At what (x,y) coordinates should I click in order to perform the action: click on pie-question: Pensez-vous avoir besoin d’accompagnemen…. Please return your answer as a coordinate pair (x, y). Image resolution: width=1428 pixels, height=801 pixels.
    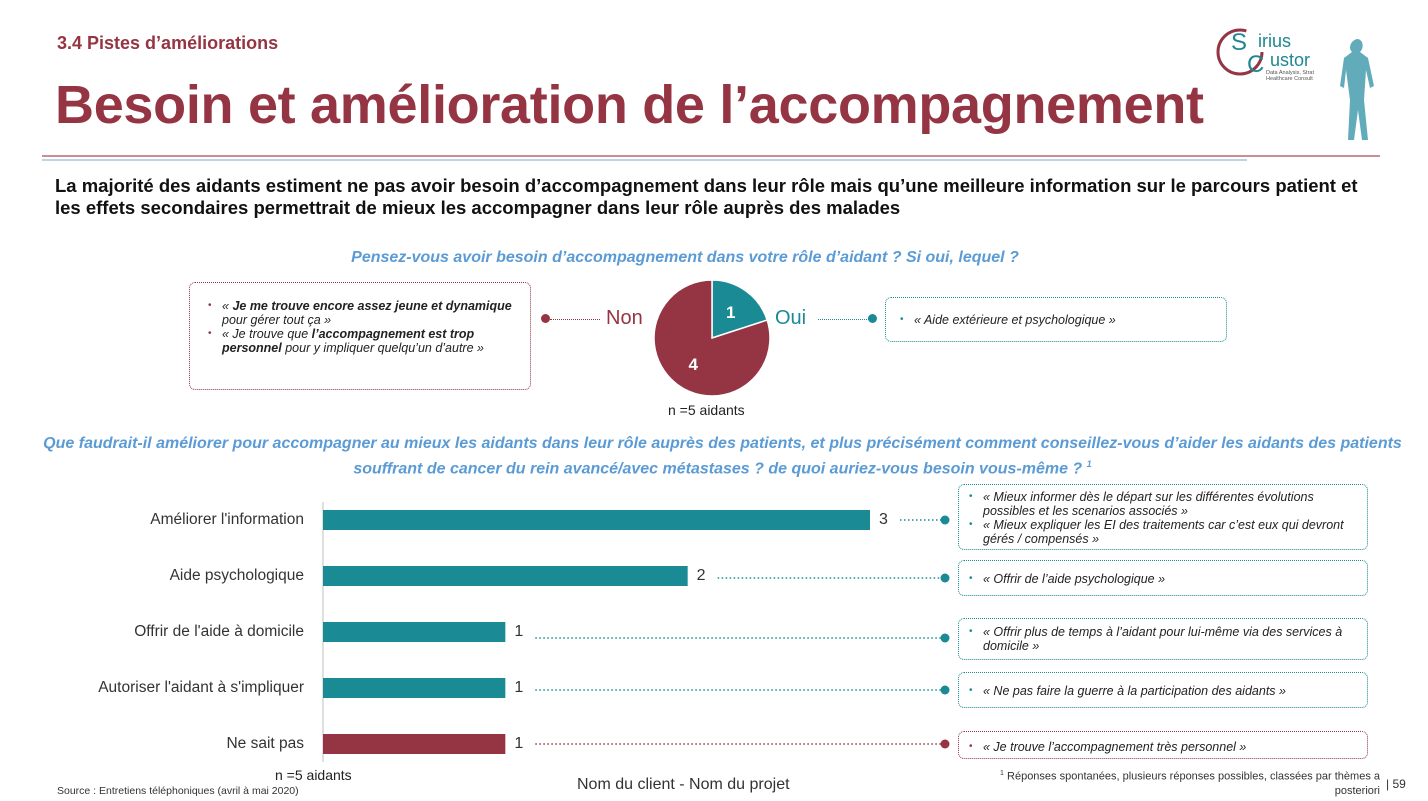
    Looking at the image, I should click on (685, 257).